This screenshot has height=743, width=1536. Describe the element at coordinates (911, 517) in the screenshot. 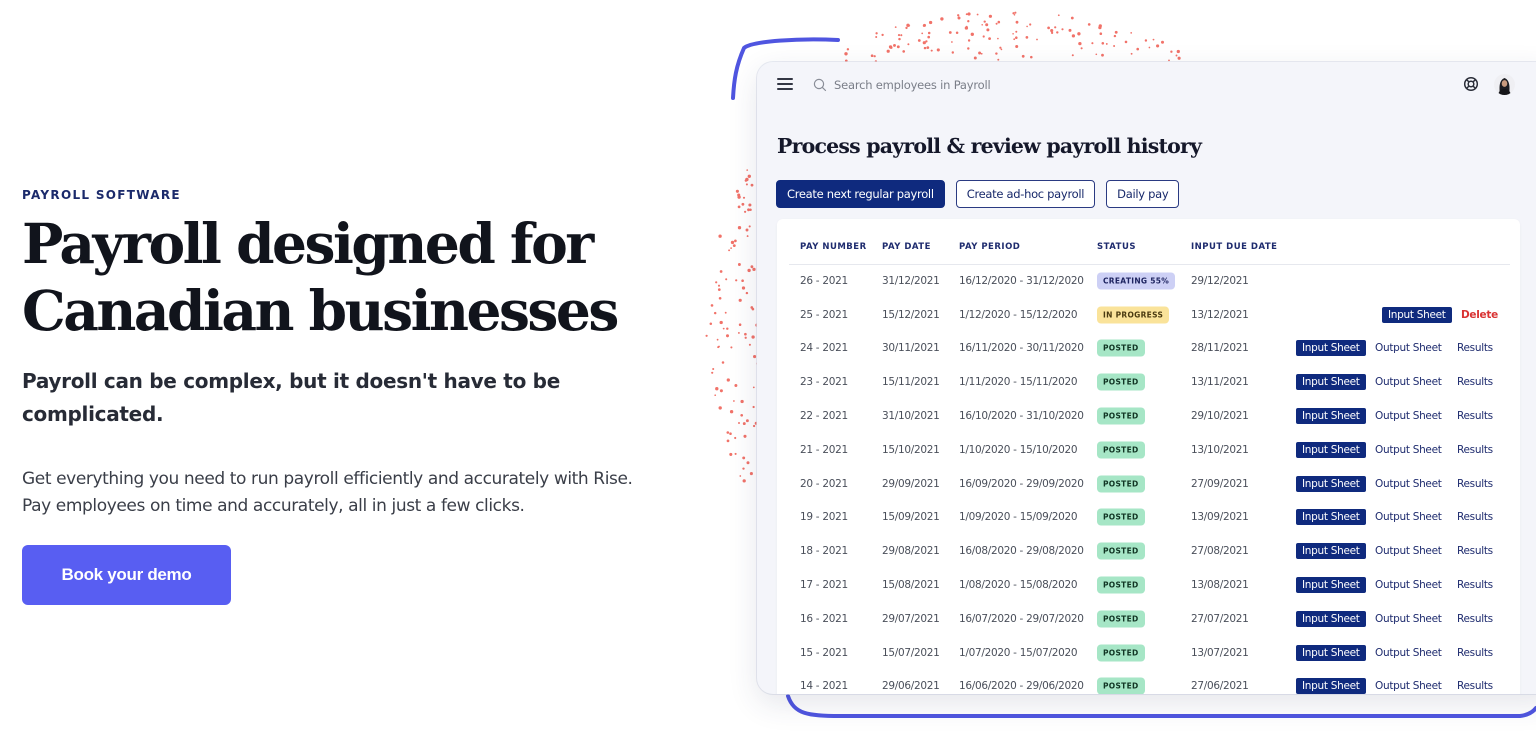

I see `cell-pay-date: 15/09/2021` at that location.